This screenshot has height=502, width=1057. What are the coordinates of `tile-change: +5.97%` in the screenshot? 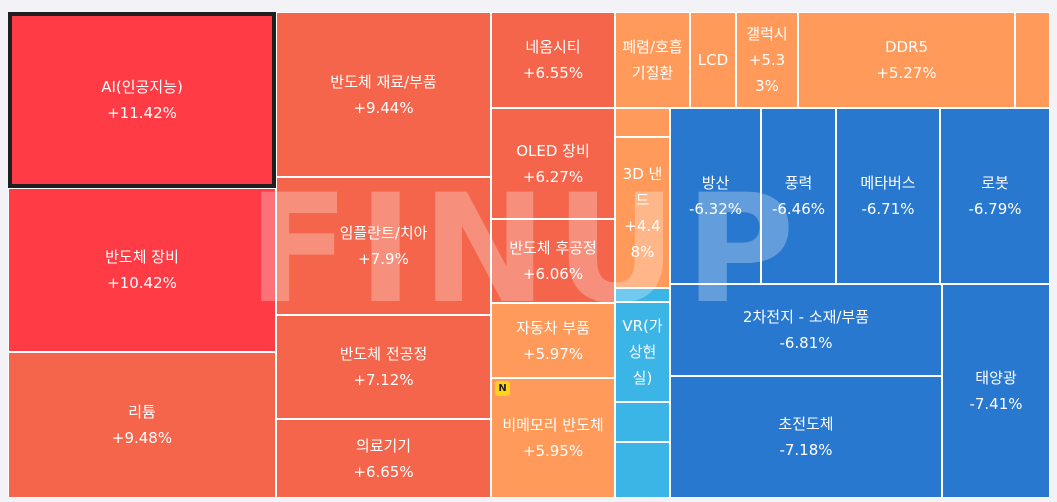 It's located at (553, 353).